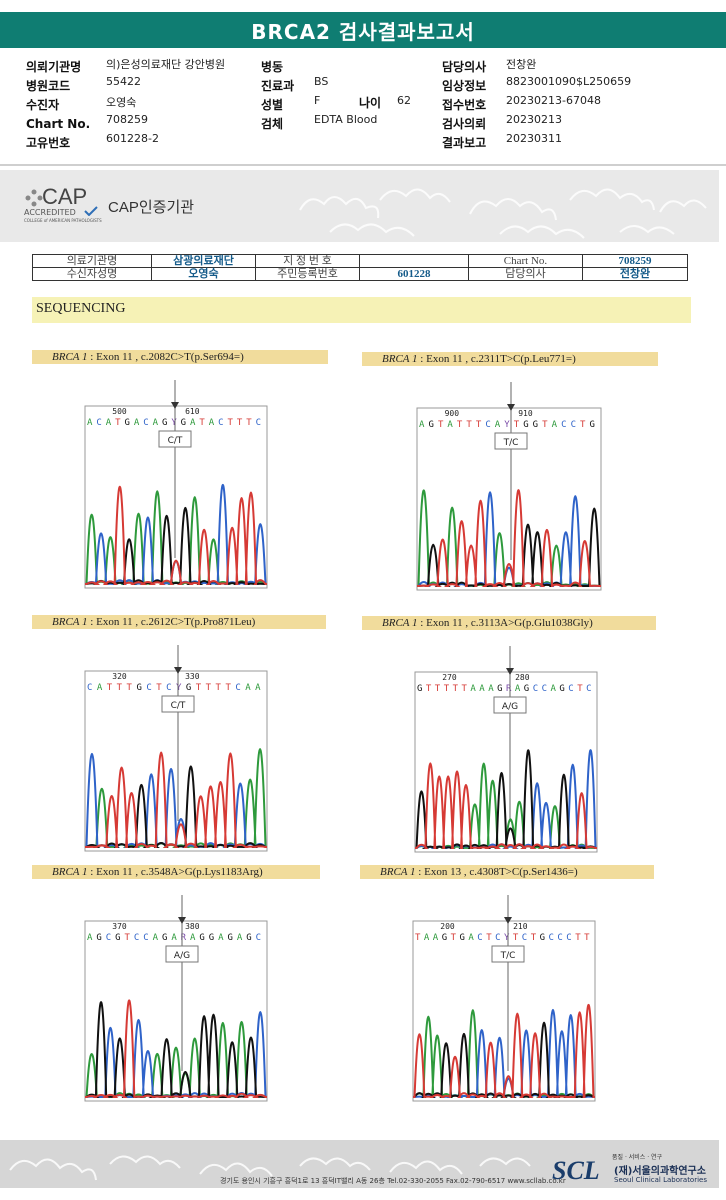 The image size is (726, 1200). Describe the element at coordinates (360, 274) in the screenshot. I see `table-row: 수신자성명 오영숙 주민등록번호 601228 담당의사 전창완` at that location.